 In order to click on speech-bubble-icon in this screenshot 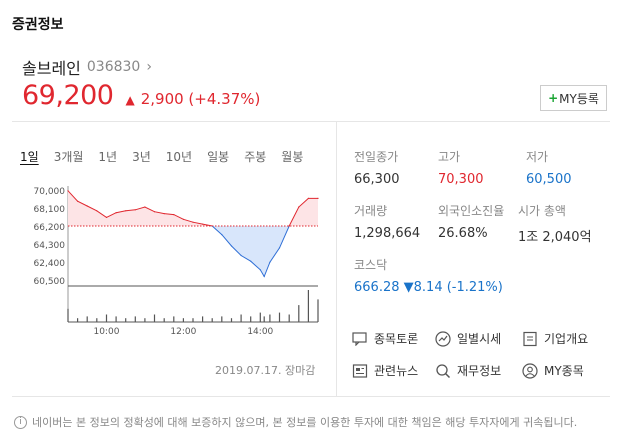, I will do `click(359, 338)`.